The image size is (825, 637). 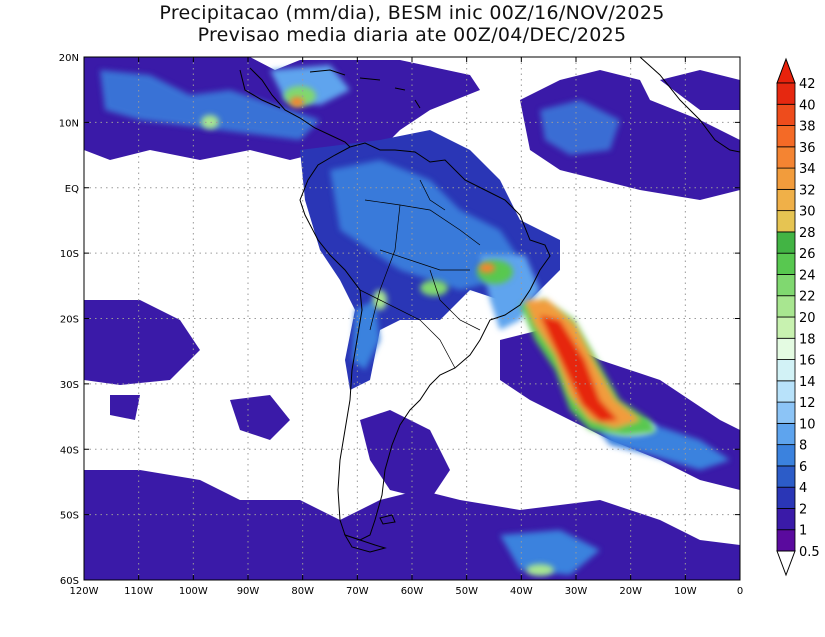 I want to click on lon-tick-label: 10W, so click(x=685, y=591).